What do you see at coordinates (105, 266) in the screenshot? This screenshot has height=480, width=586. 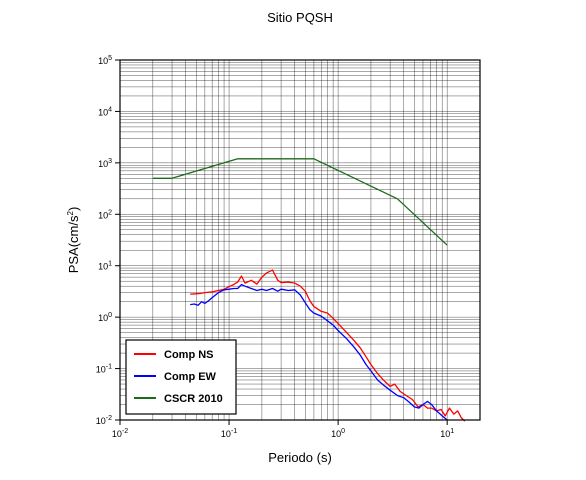 I see `y-tick-label: 10¹` at bounding box center [105, 266].